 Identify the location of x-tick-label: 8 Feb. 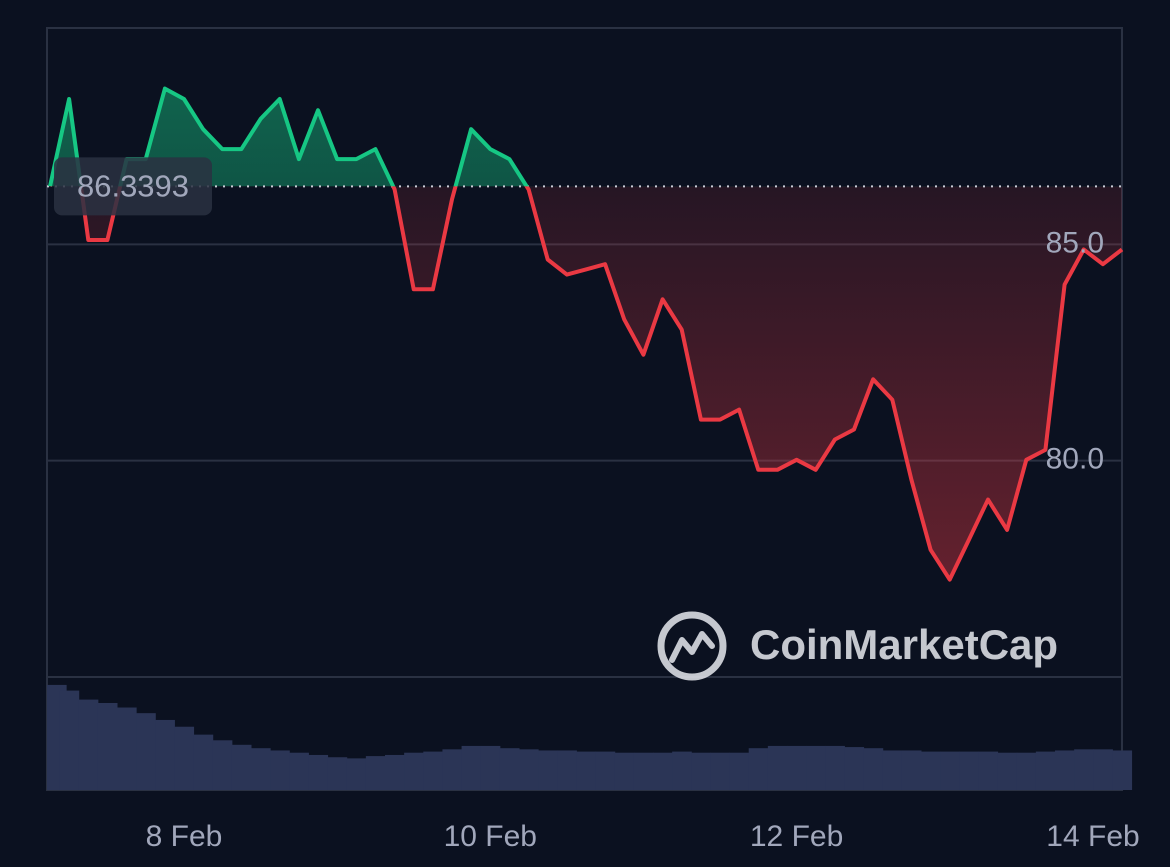
(184, 836).